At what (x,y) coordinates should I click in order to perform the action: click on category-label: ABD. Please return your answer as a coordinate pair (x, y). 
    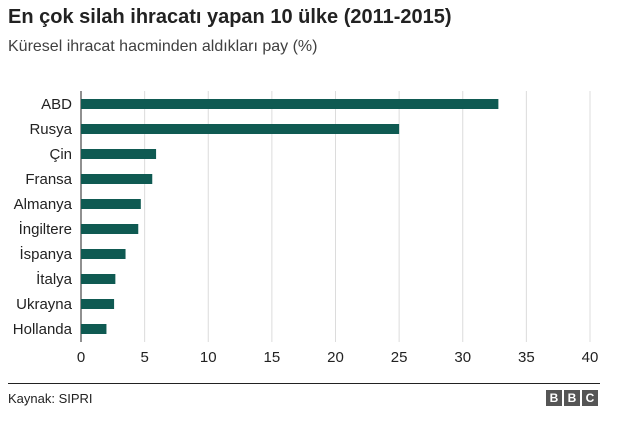
    Looking at the image, I should click on (56, 104).